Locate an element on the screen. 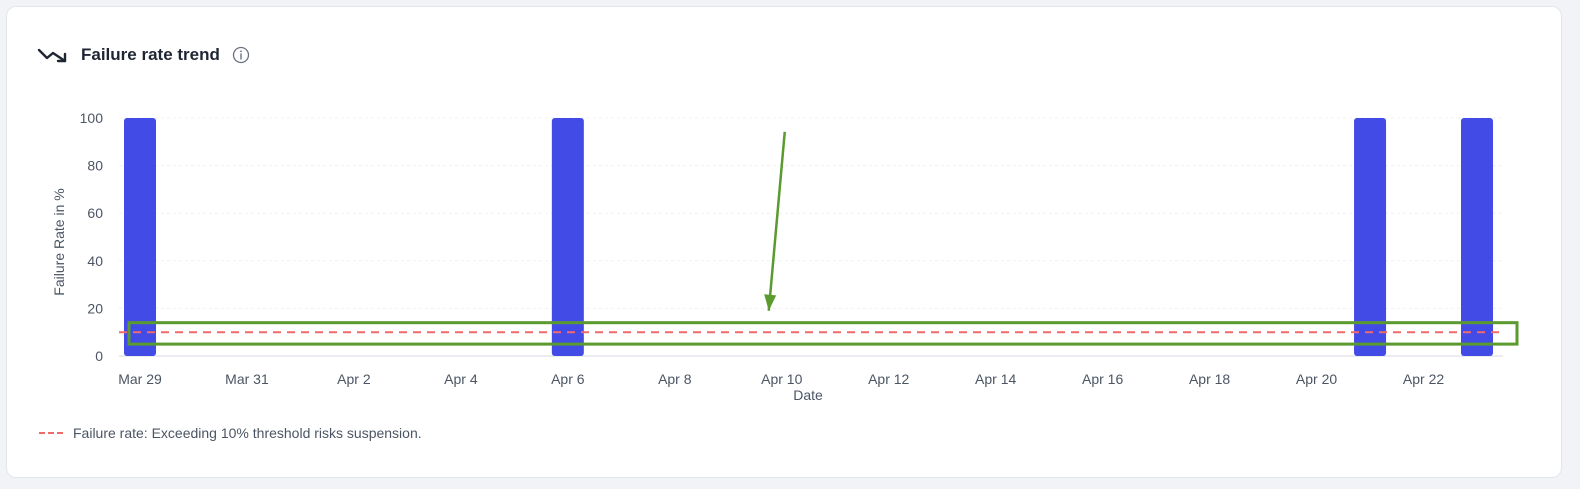  x-tick-label: Apr 8 is located at coordinates (675, 379).